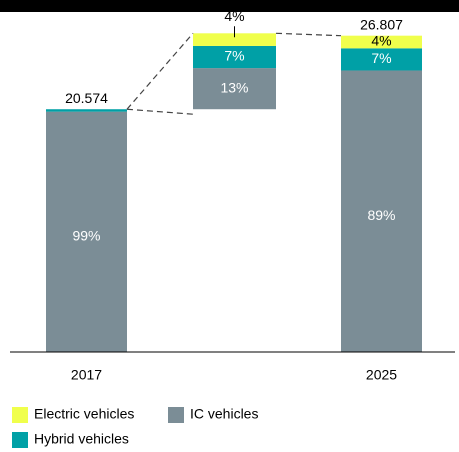 The height and width of the screenshot is (452, 459). Describe the element at coordinates (381, 24) in the screenshot. I see `total-label: 26.807` at that location.